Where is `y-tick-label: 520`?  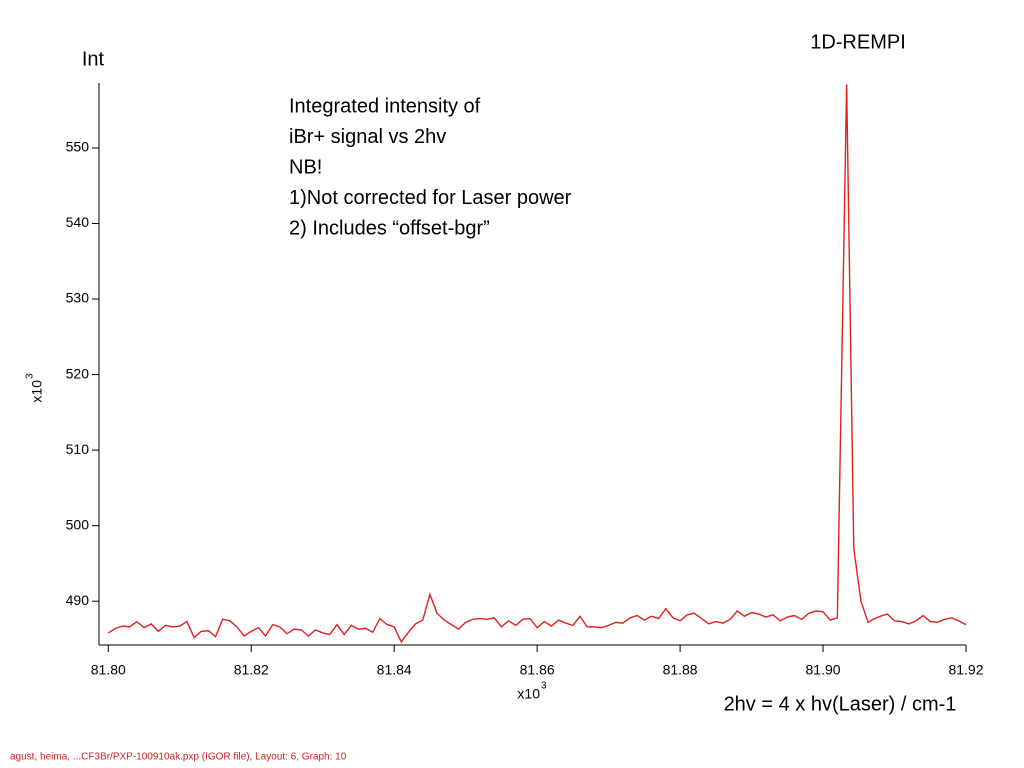
y-tick-label: 520 is located at coordinates (78, 373).